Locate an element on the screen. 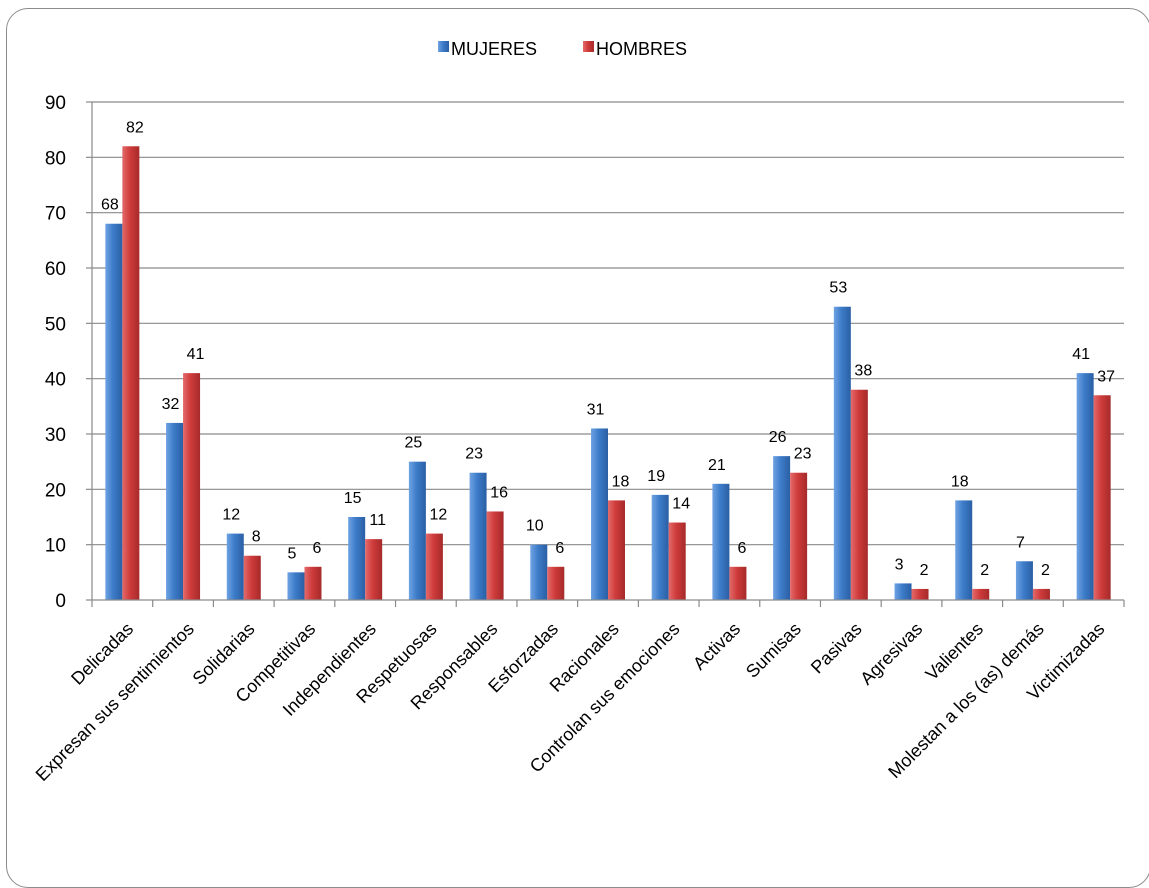 This screenshot has width=1149, height=888. data-label-mujeres-16: 41 is located at coordinates (1081, 354).